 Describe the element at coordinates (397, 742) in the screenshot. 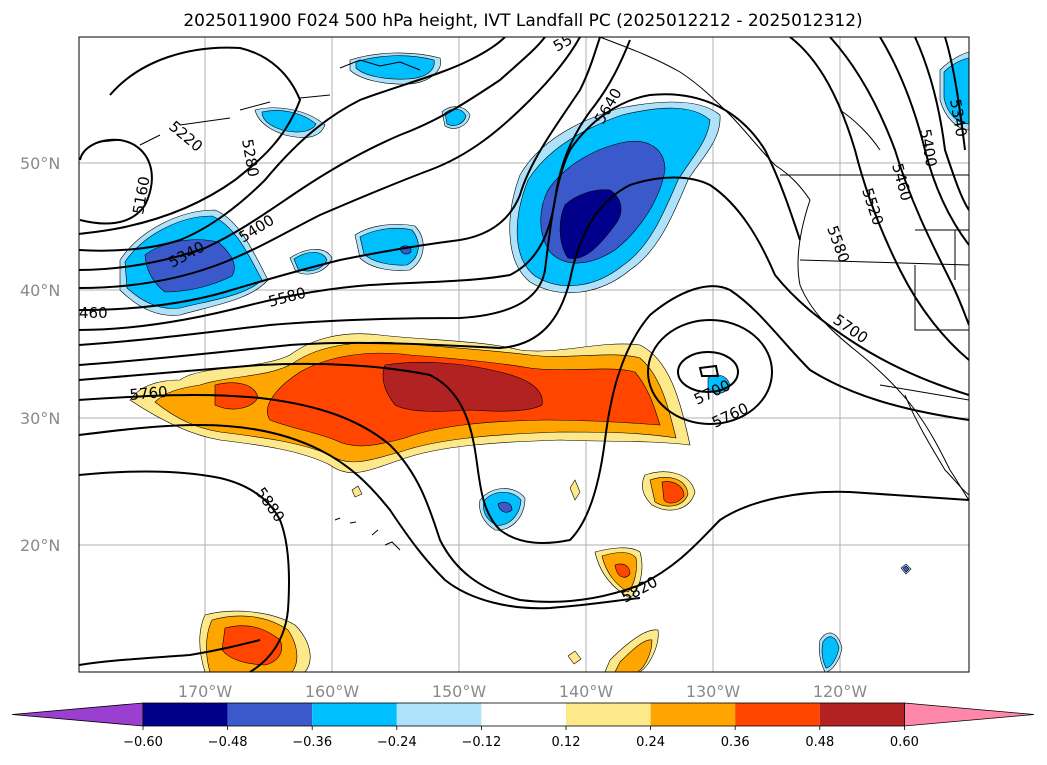

I see `colorbar-tick-label: −0.24` at that location.